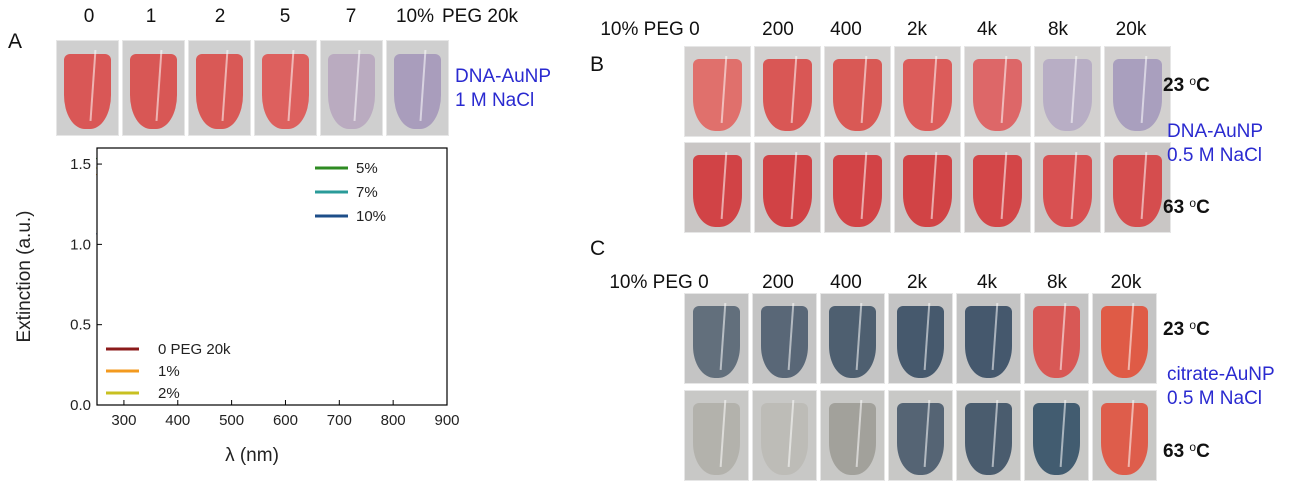  What do you see at coordinates (598, 248) in the screenshot?
I see `panel-c-letter: C` at bounding box center [598, 248].